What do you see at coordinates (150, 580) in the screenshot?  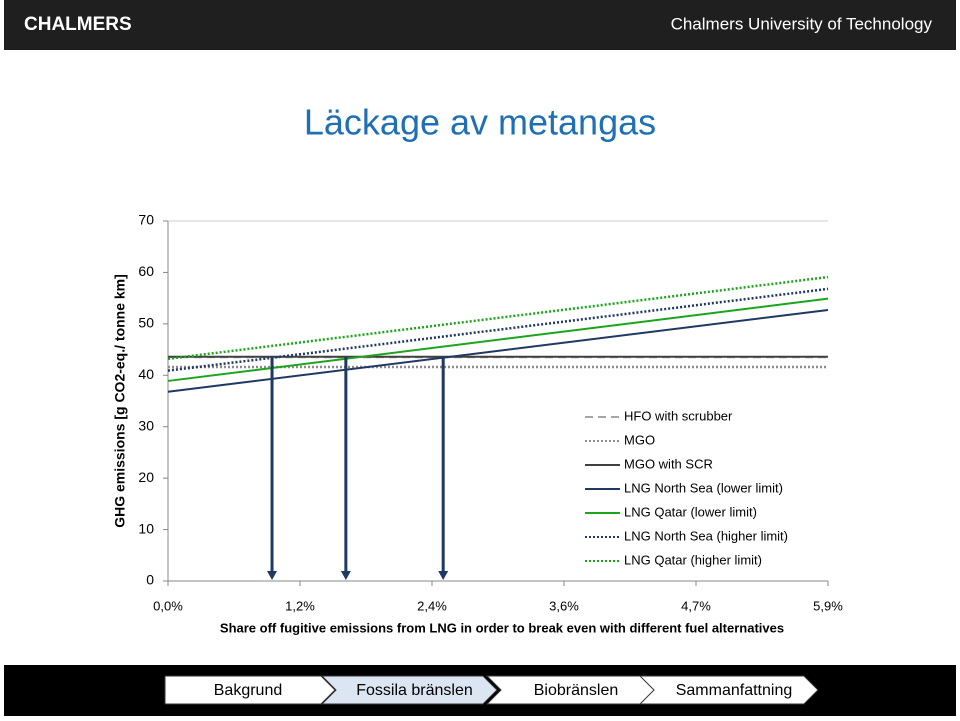 I see `y-tick-label: 0` at bounding box center [150, 580].